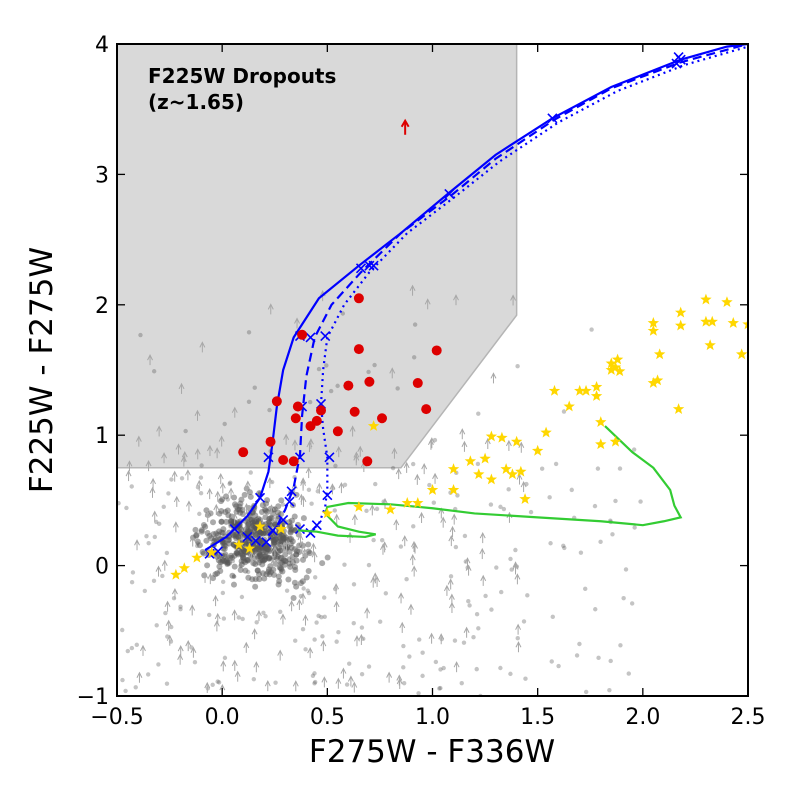 Image resolution: width=800 pixels, height=804 pixels. What do you see at coordinates (222, 717) in the screenshot?
I see `x-tick-label: 0.0` at bounding box center [222, 717].